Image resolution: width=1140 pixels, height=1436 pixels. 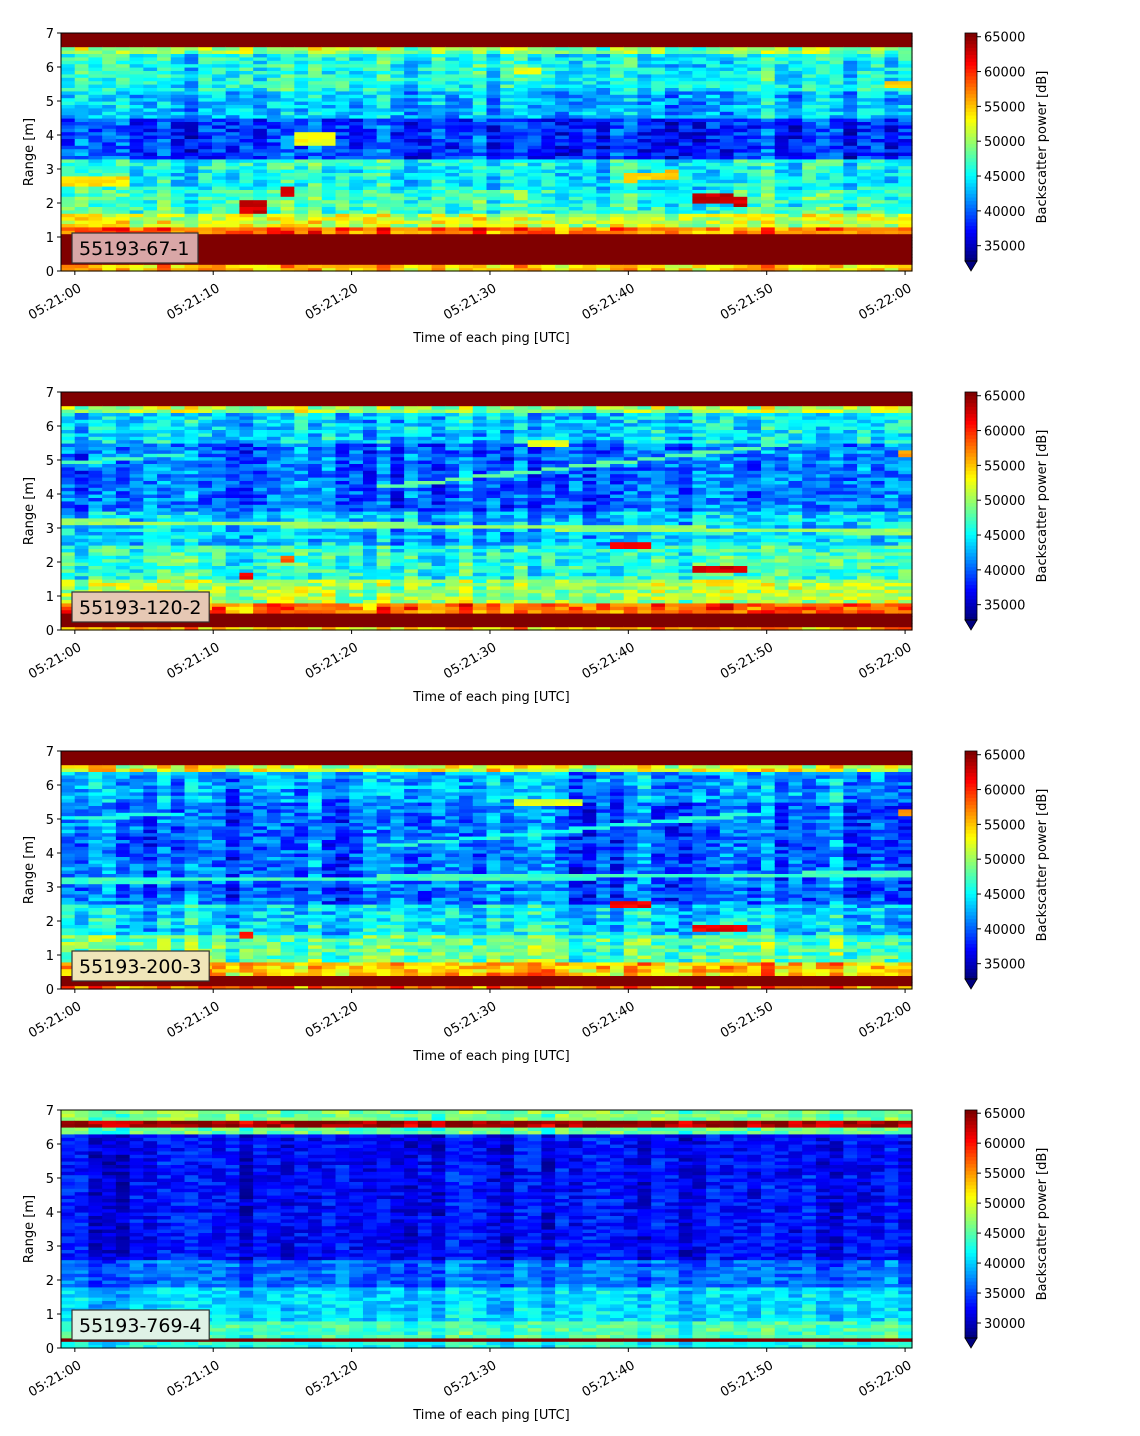 I want to click on label-box-text: 55193-67-1, so click(x=134, y=249).